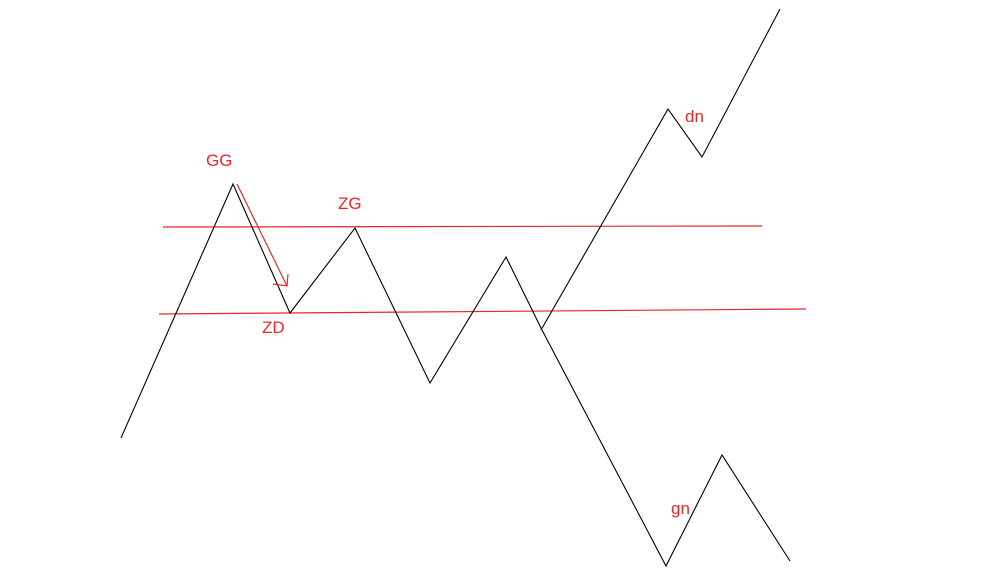 The image size is (987, 575). Describe the element at coordinates (273, 327) in the screenshot. I see `label-zd: ZD` at that location.